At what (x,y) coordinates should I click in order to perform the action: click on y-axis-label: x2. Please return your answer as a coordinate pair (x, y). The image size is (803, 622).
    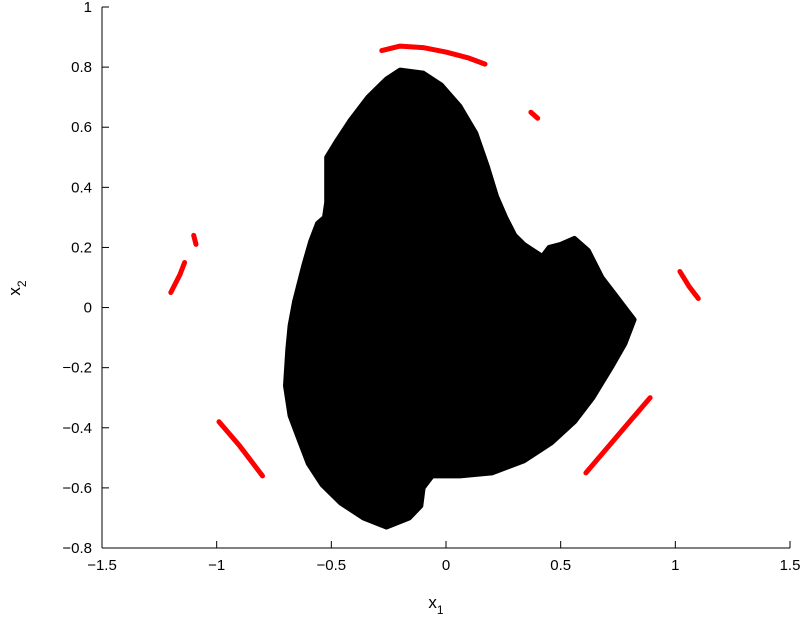
    Looking at the image, I should click on (17, 288).